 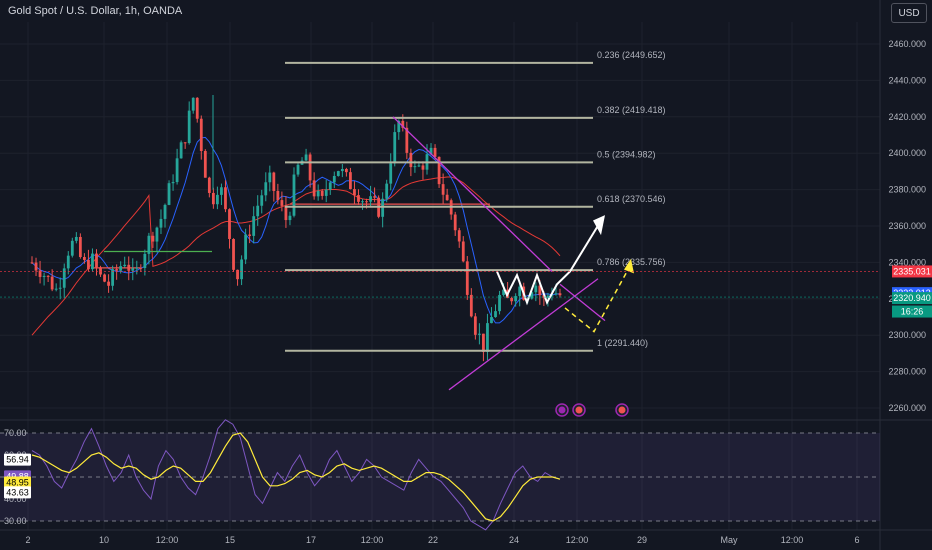 What do you see at coordinates (514, 540) in the screenshot?
I see `time-tick-label: 24` at bounding box center [514, 540].